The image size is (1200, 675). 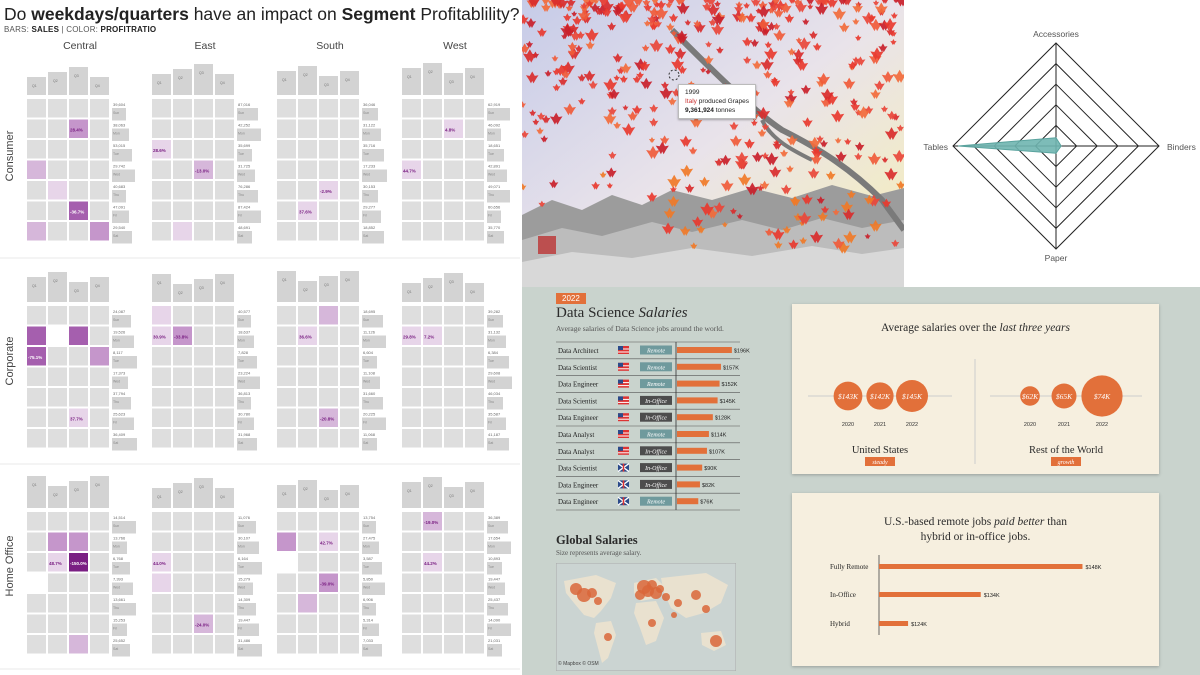 I want to click on day-value: 36,409, so click(x=119, y=434).